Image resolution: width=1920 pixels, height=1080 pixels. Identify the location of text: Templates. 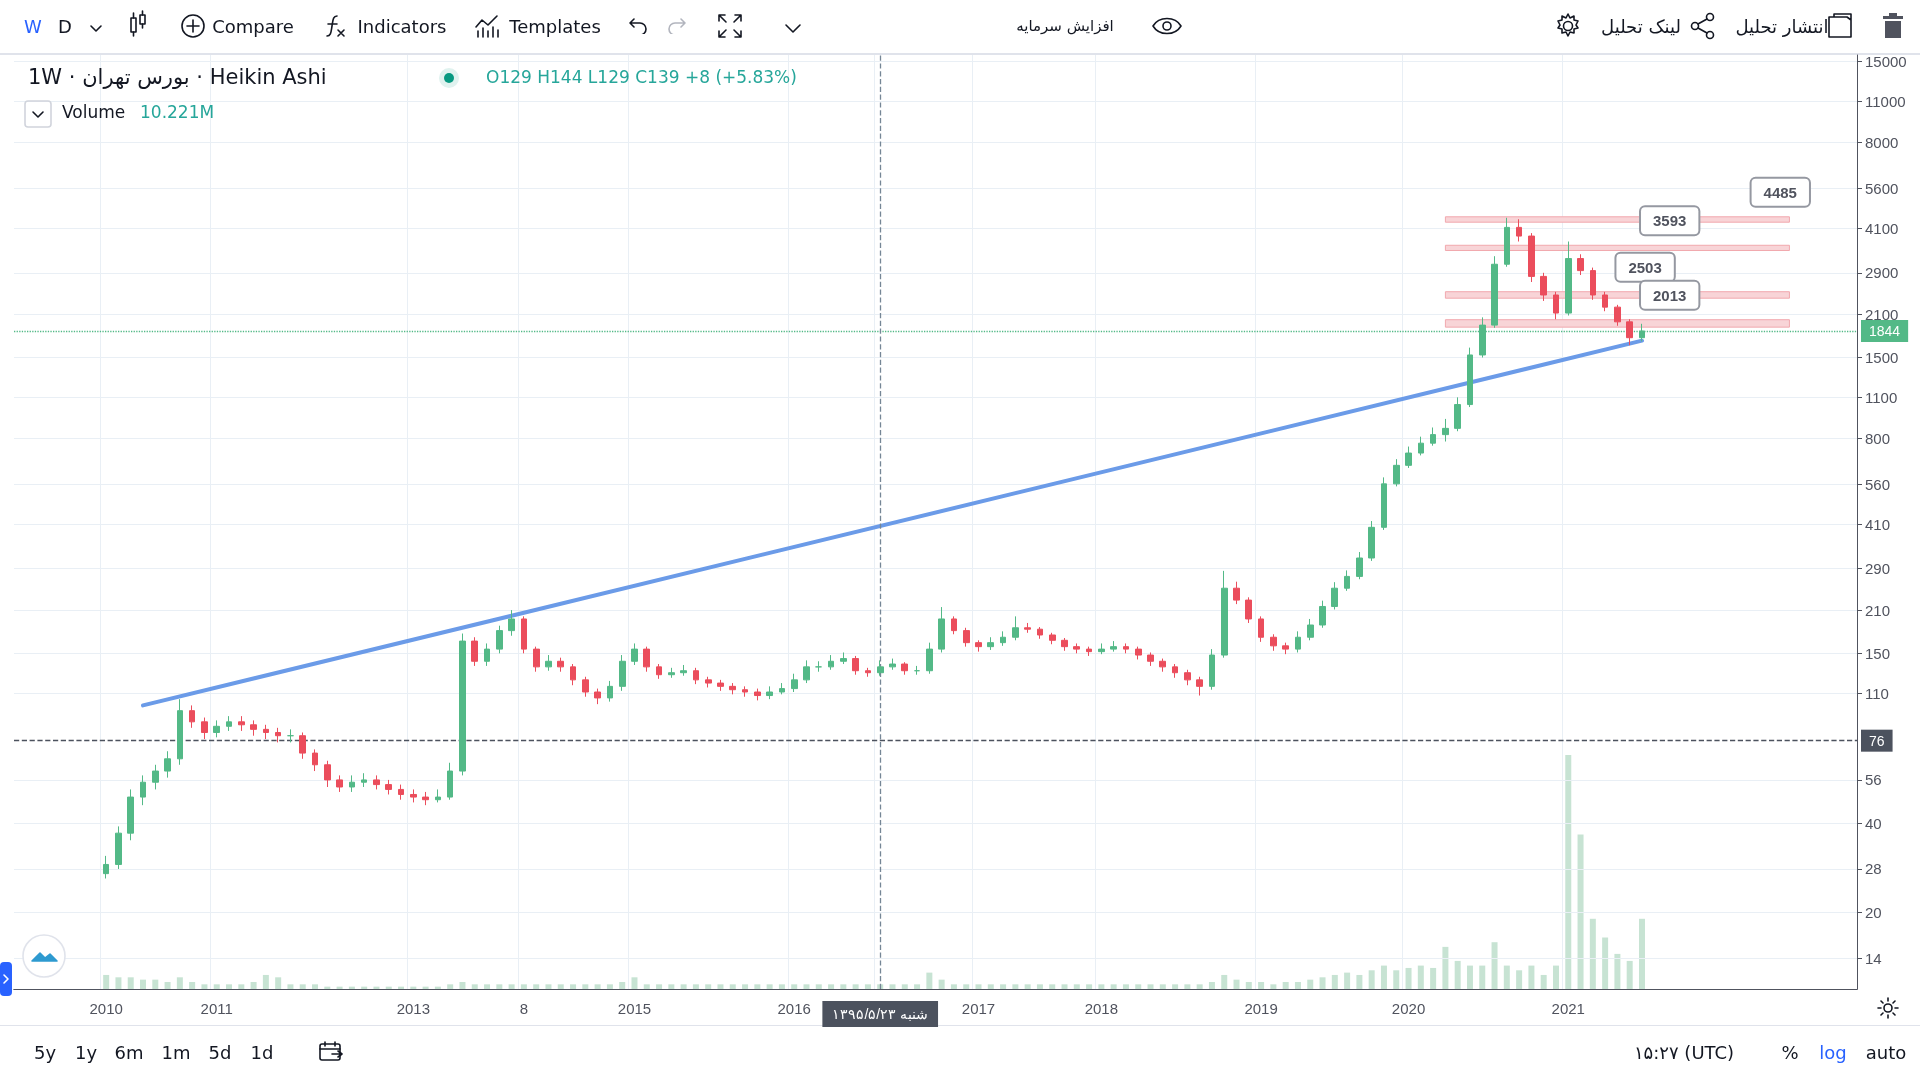
(555, 26).